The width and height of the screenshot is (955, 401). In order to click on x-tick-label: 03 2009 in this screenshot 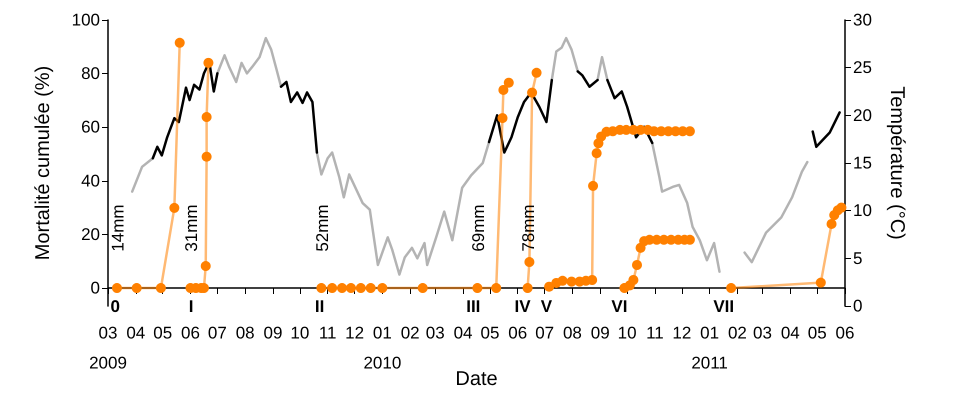, I will do `click(108, 348)`.